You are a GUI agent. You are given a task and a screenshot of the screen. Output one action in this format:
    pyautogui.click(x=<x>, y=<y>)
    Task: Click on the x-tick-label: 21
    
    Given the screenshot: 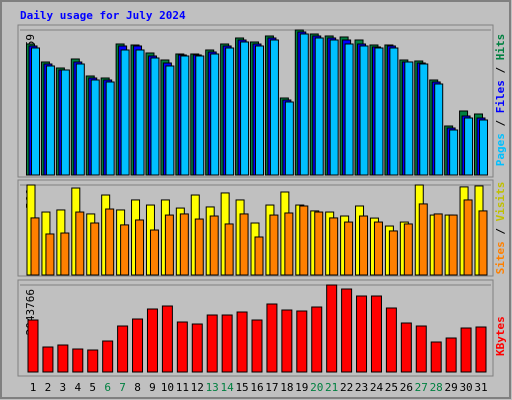 What is the action you would take?
    pyautogui.click(x=331, y=387)
    